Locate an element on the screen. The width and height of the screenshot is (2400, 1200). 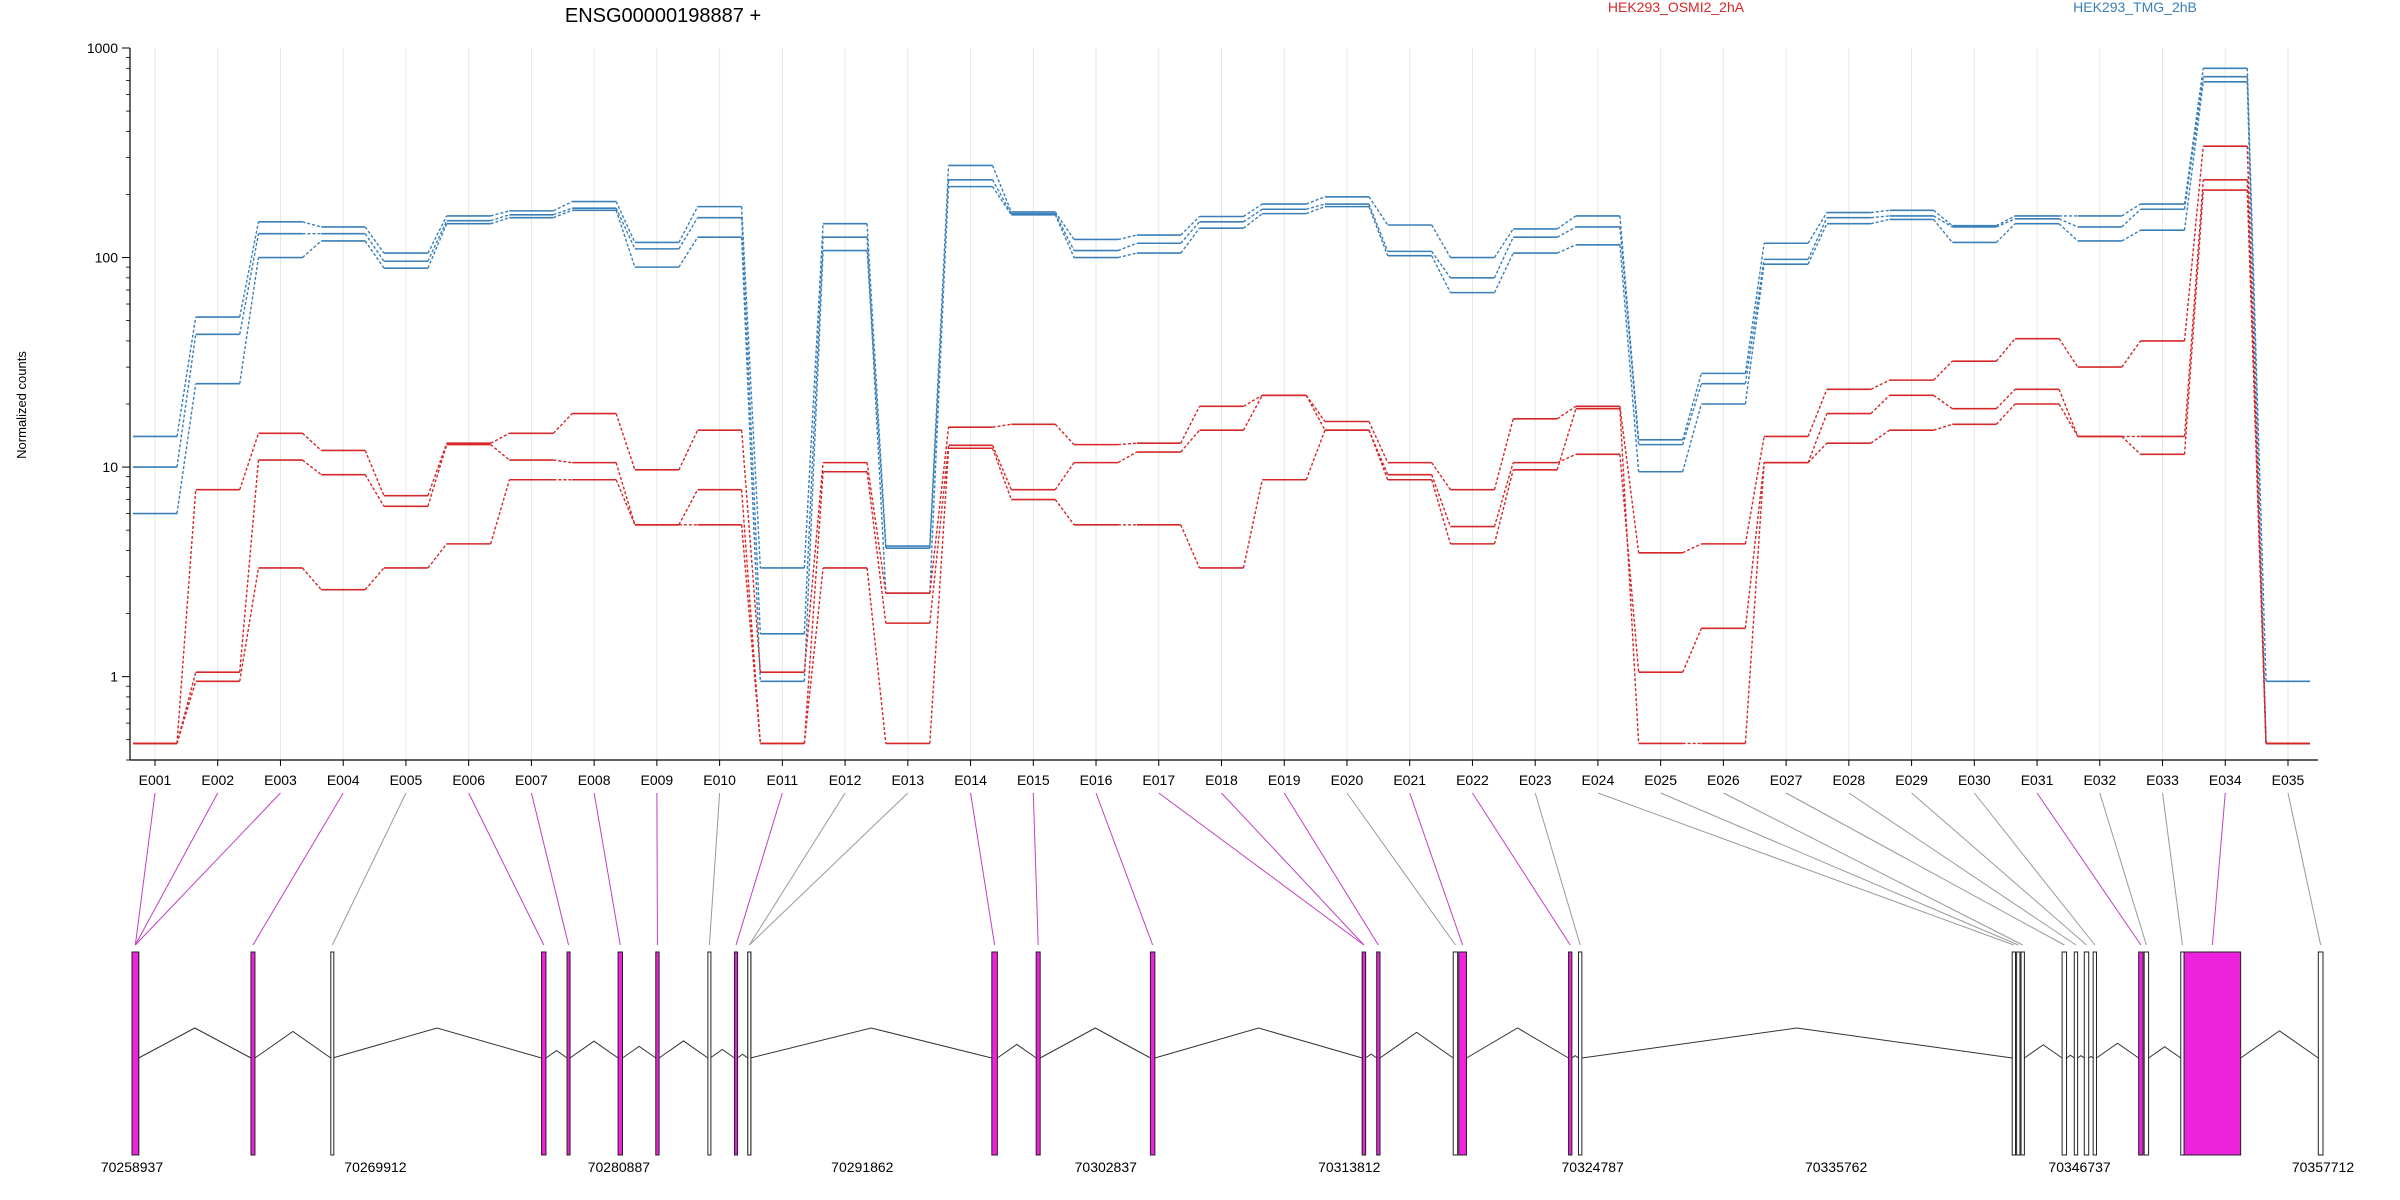
x-tick-label: E011 is located at coordinates (783, 780).